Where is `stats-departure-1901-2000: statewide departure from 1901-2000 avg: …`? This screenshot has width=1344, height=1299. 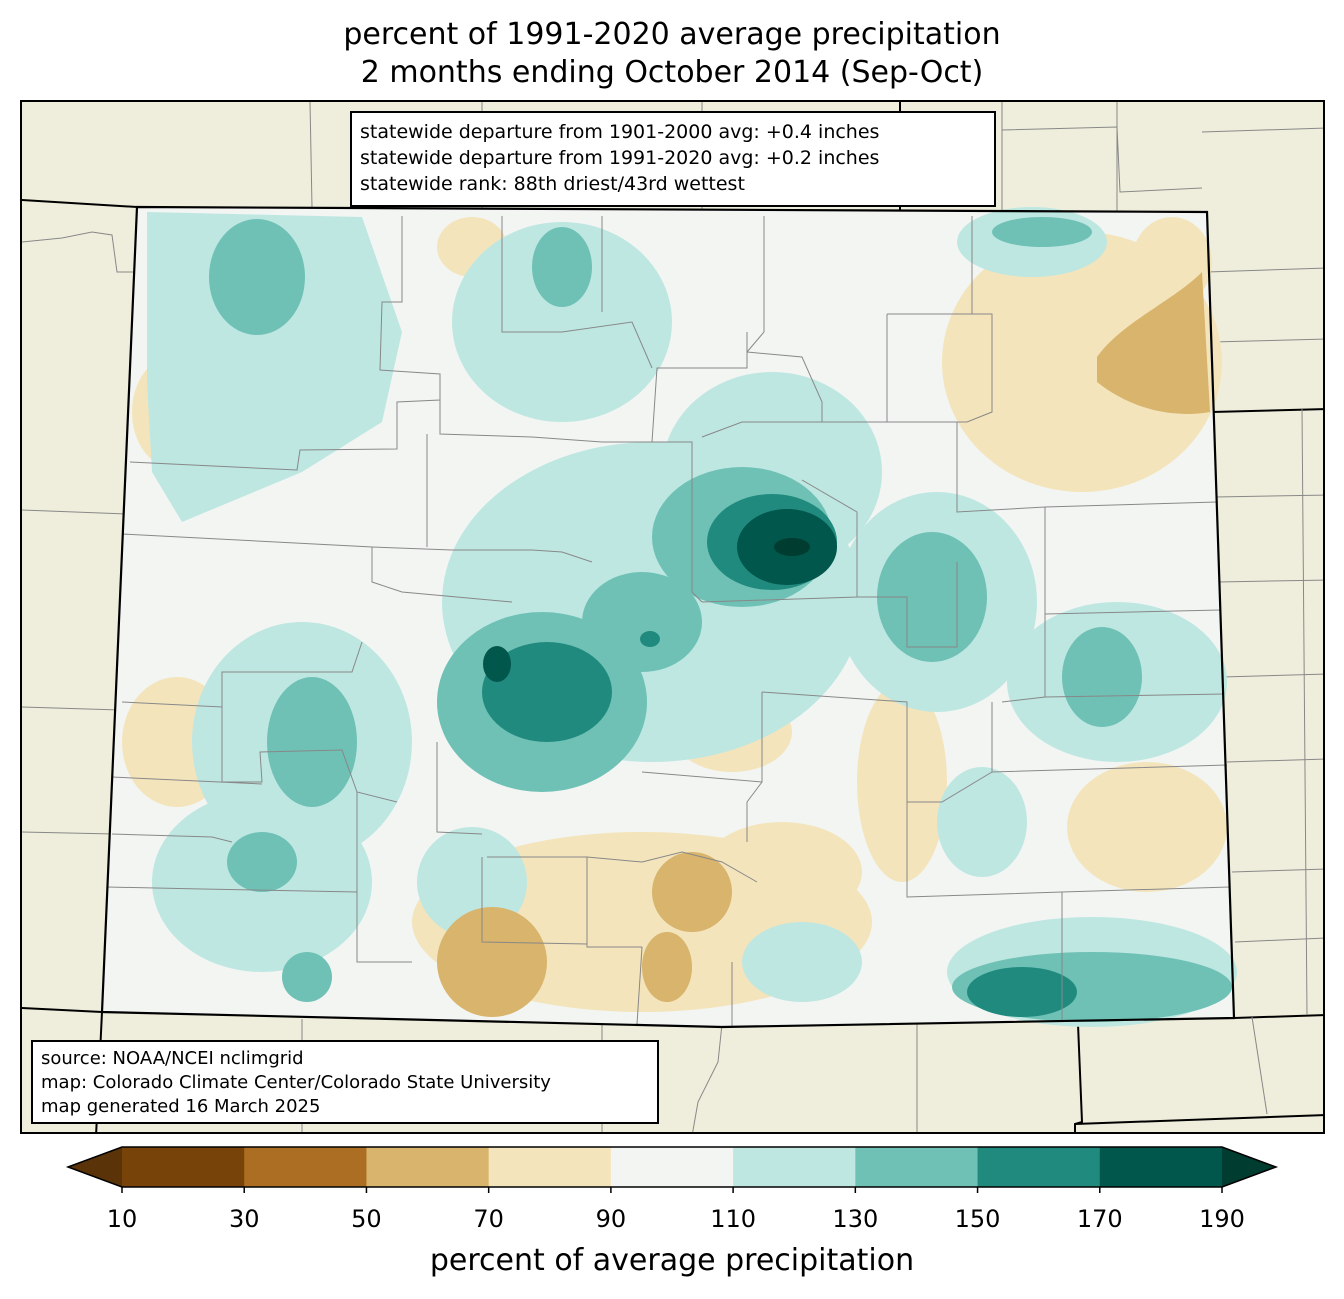
stats-departure-1901-2000: statewide departure from 1901-2000 avg: … is located at coordinates (620, 132).